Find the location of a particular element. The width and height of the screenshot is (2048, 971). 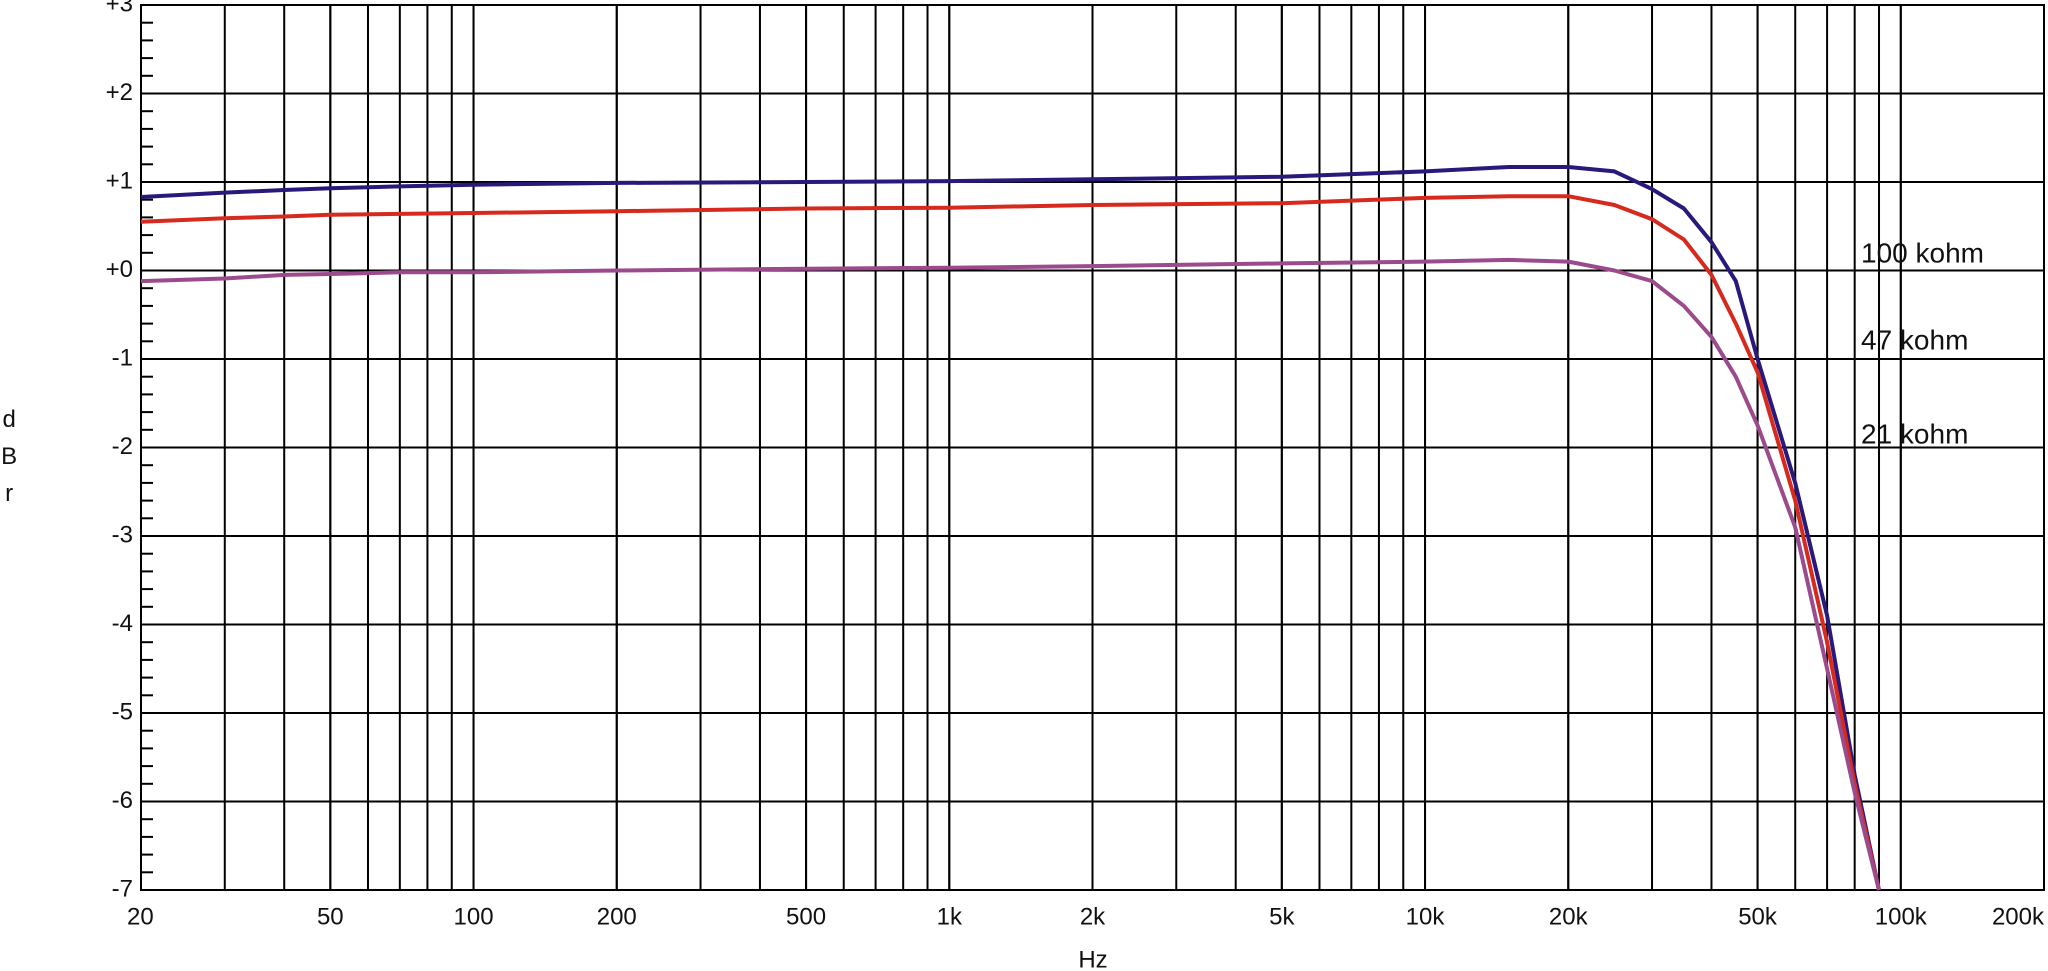

y-axis-label: dBr is located at coordinates (11, 461).